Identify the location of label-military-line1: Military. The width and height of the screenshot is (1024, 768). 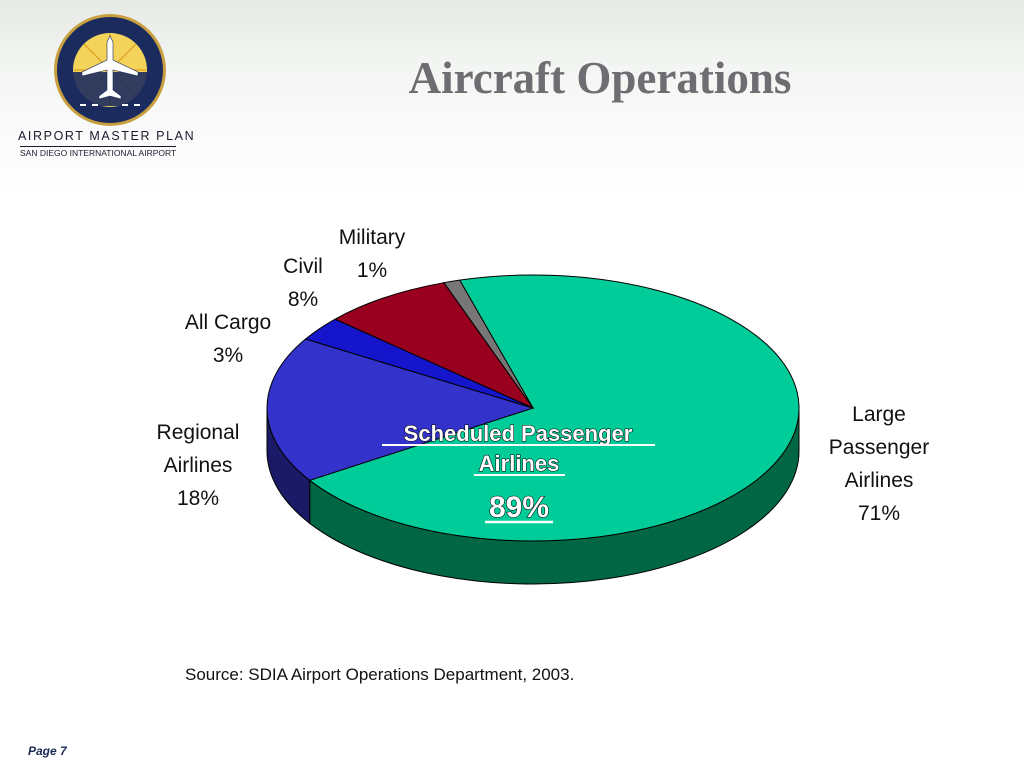
(372, 237).